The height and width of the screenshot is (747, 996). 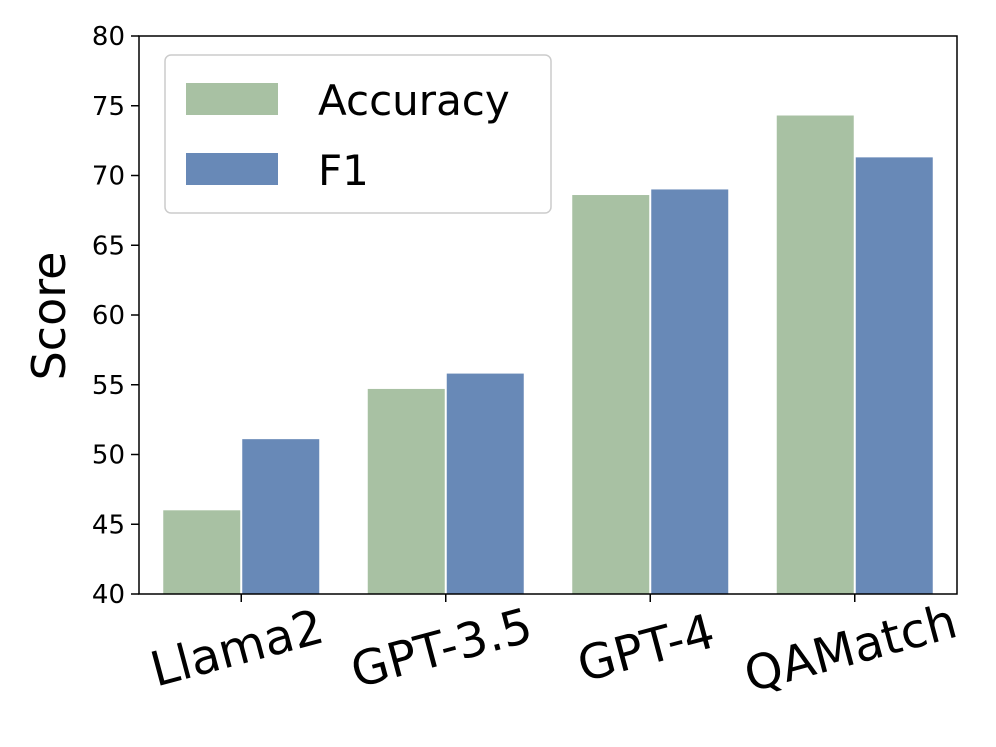 What do you see at coordinates (108, 177) in the screenshot?
I see `y-tick-label: 70` at bounding box center [108, 177].